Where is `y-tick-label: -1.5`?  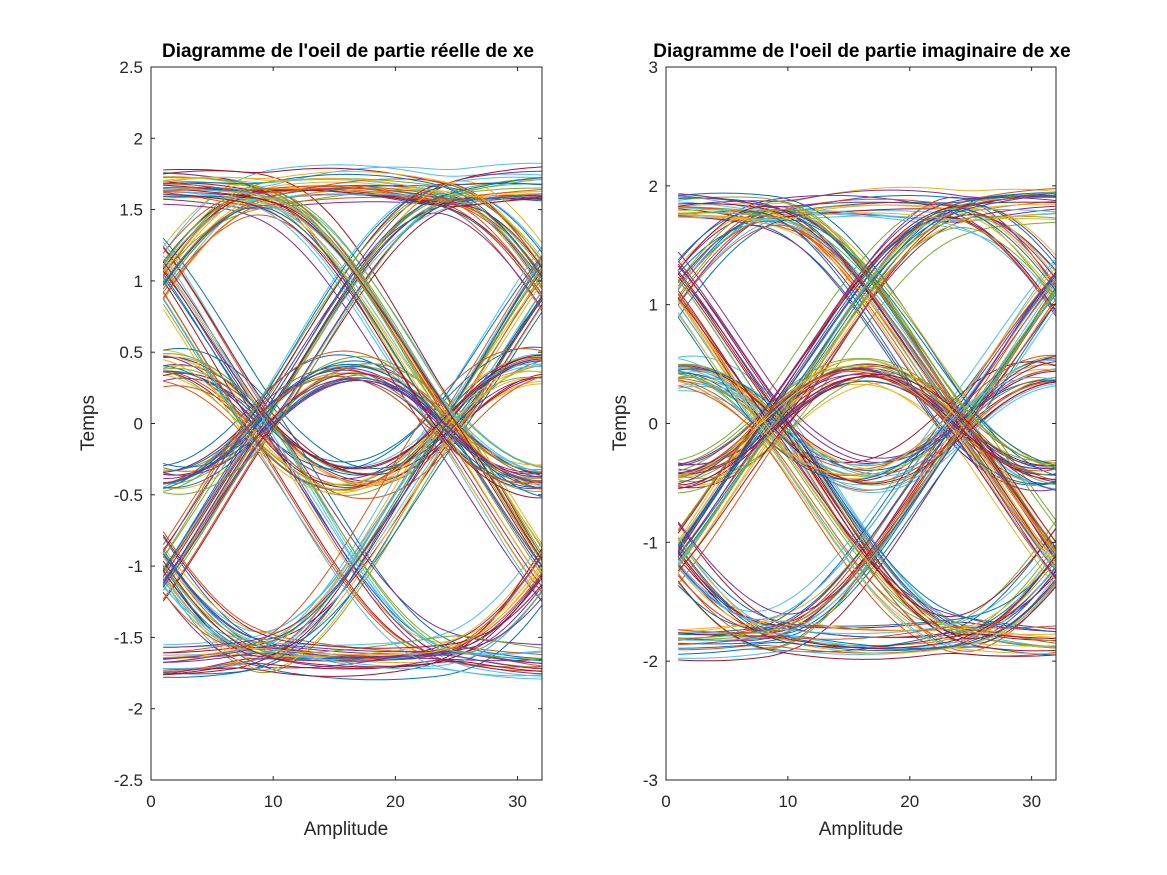
y-tick-label: -1.5 is located at coordinates (128, 637).